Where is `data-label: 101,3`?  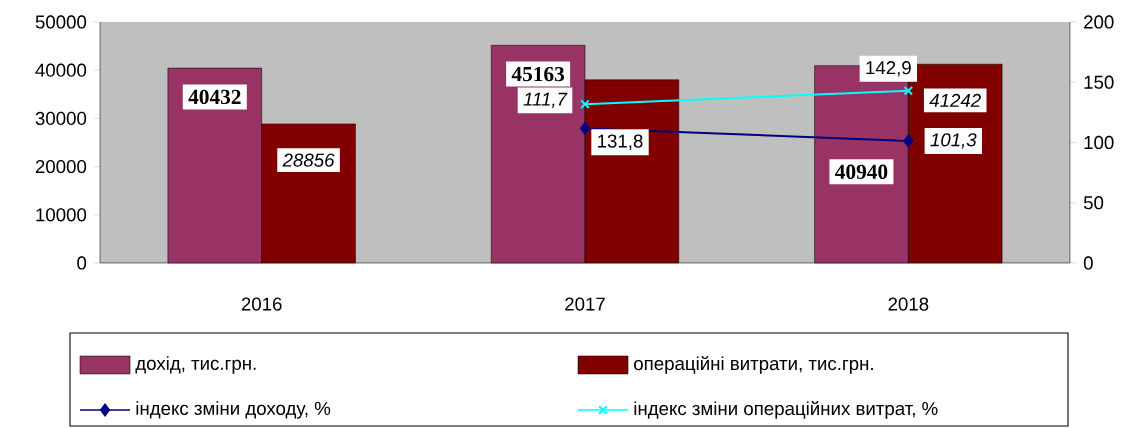
data-label: 101,3 is located at coordinates (953, 141).